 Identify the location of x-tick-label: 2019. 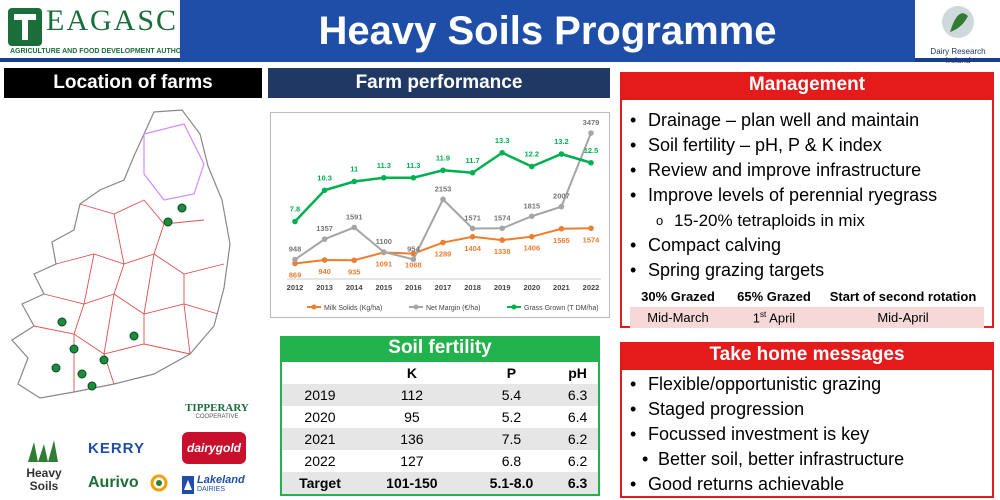
(502, 287).